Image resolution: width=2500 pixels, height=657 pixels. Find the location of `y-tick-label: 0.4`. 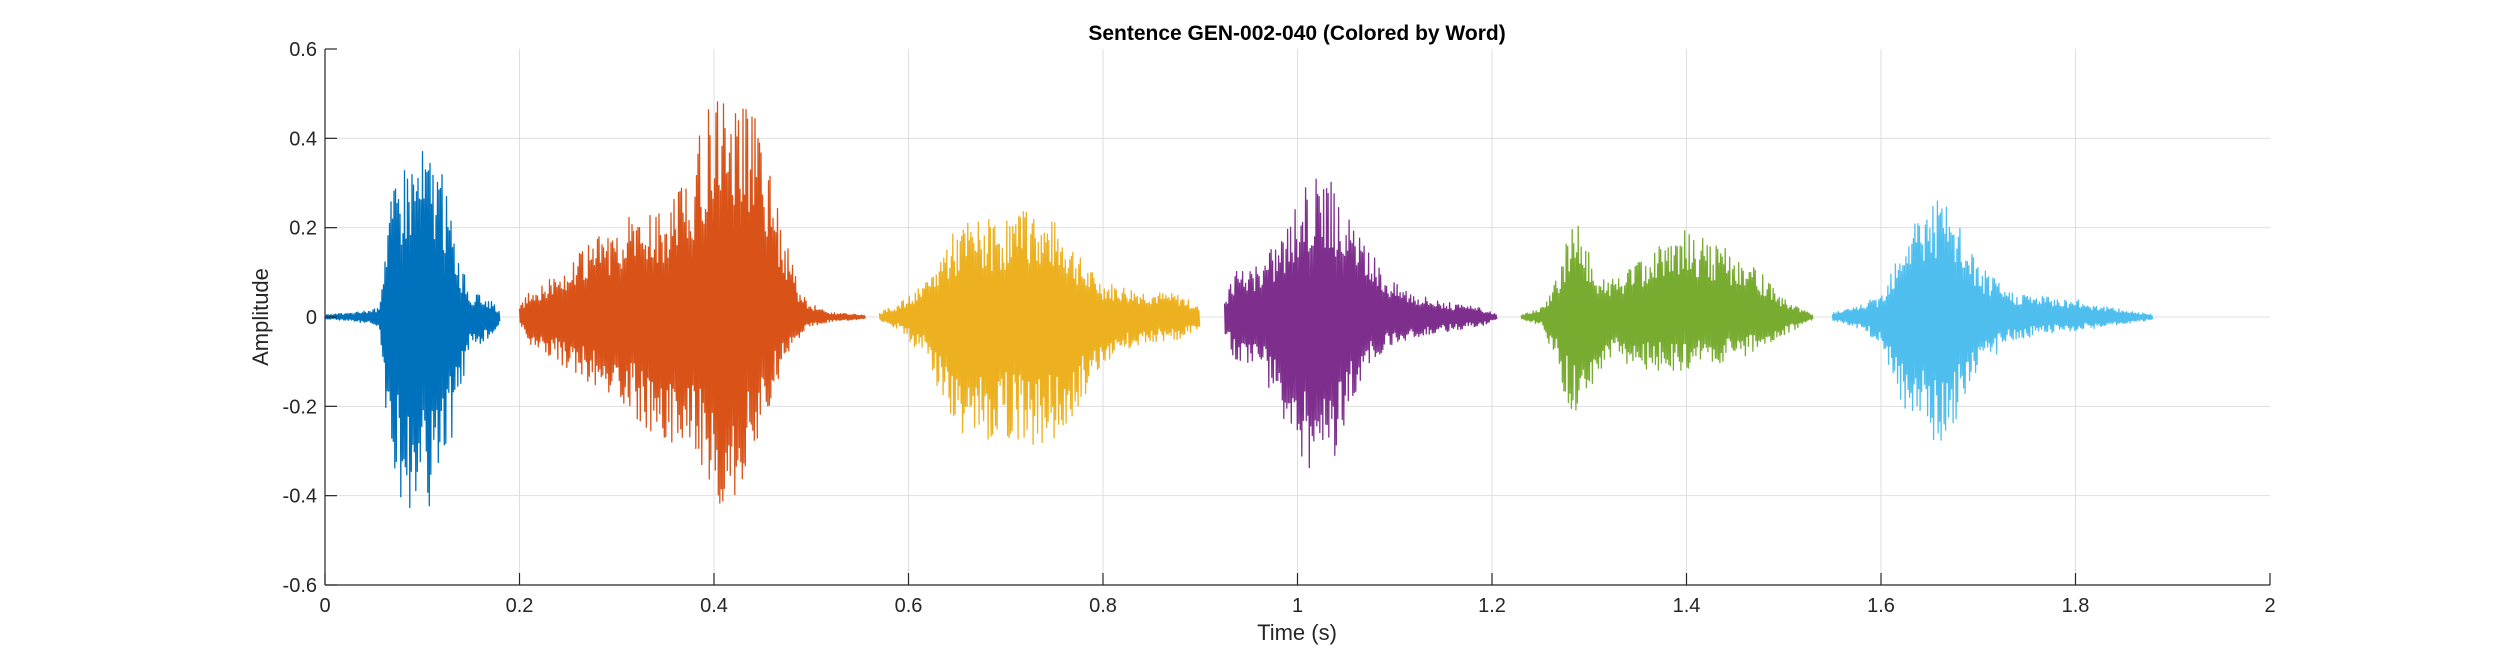

y-tick-label: 0.4 is located at coordinates (303, 139).